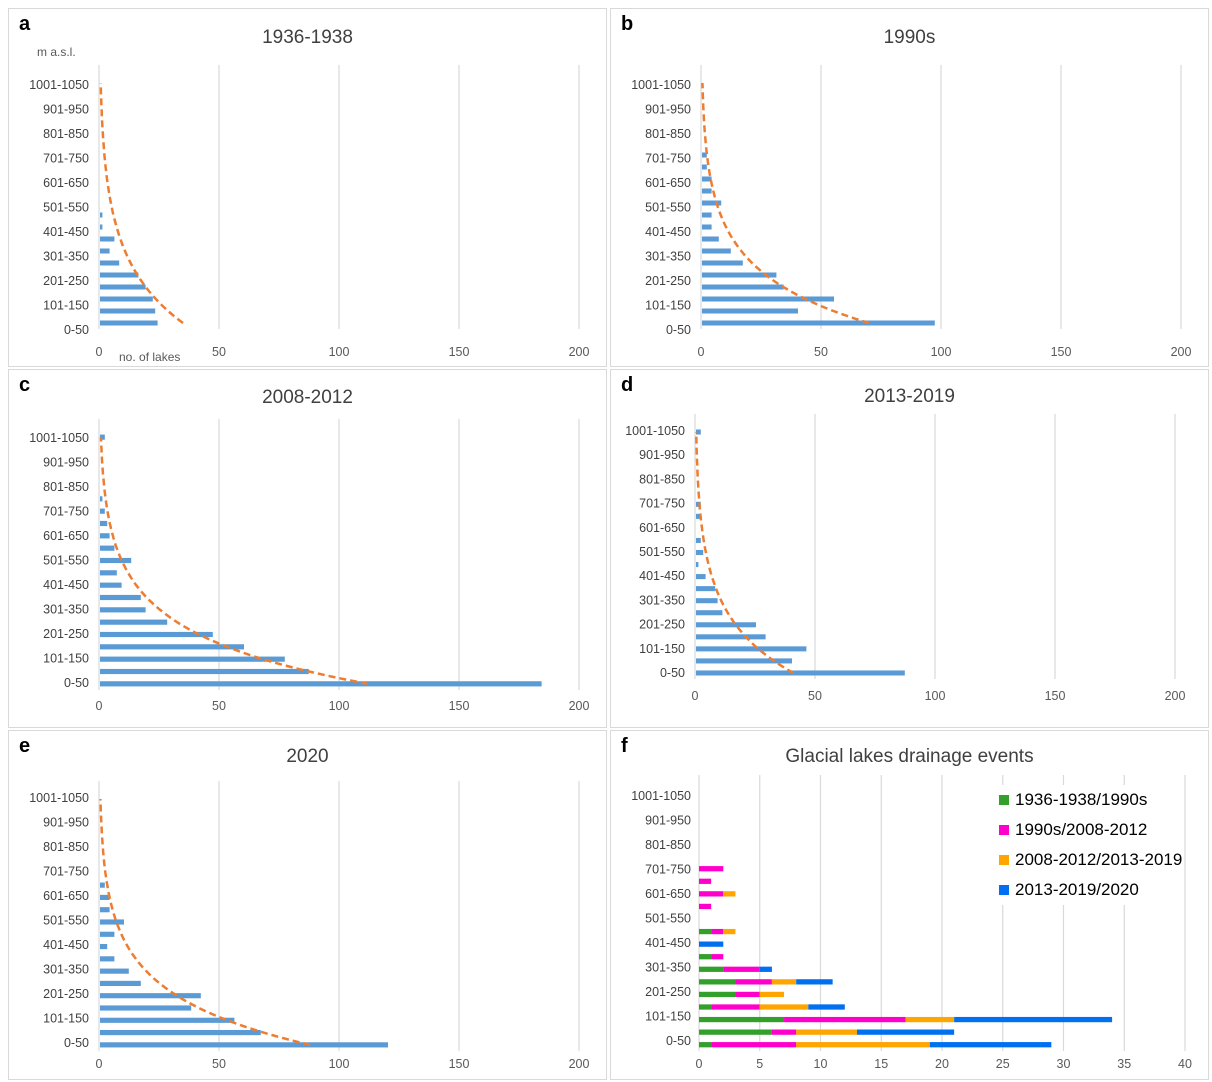 The height and width of the screenshot is (1082, 1212). I want to click on legend-label: 1936-1938/1990s, so click(1081, 799).